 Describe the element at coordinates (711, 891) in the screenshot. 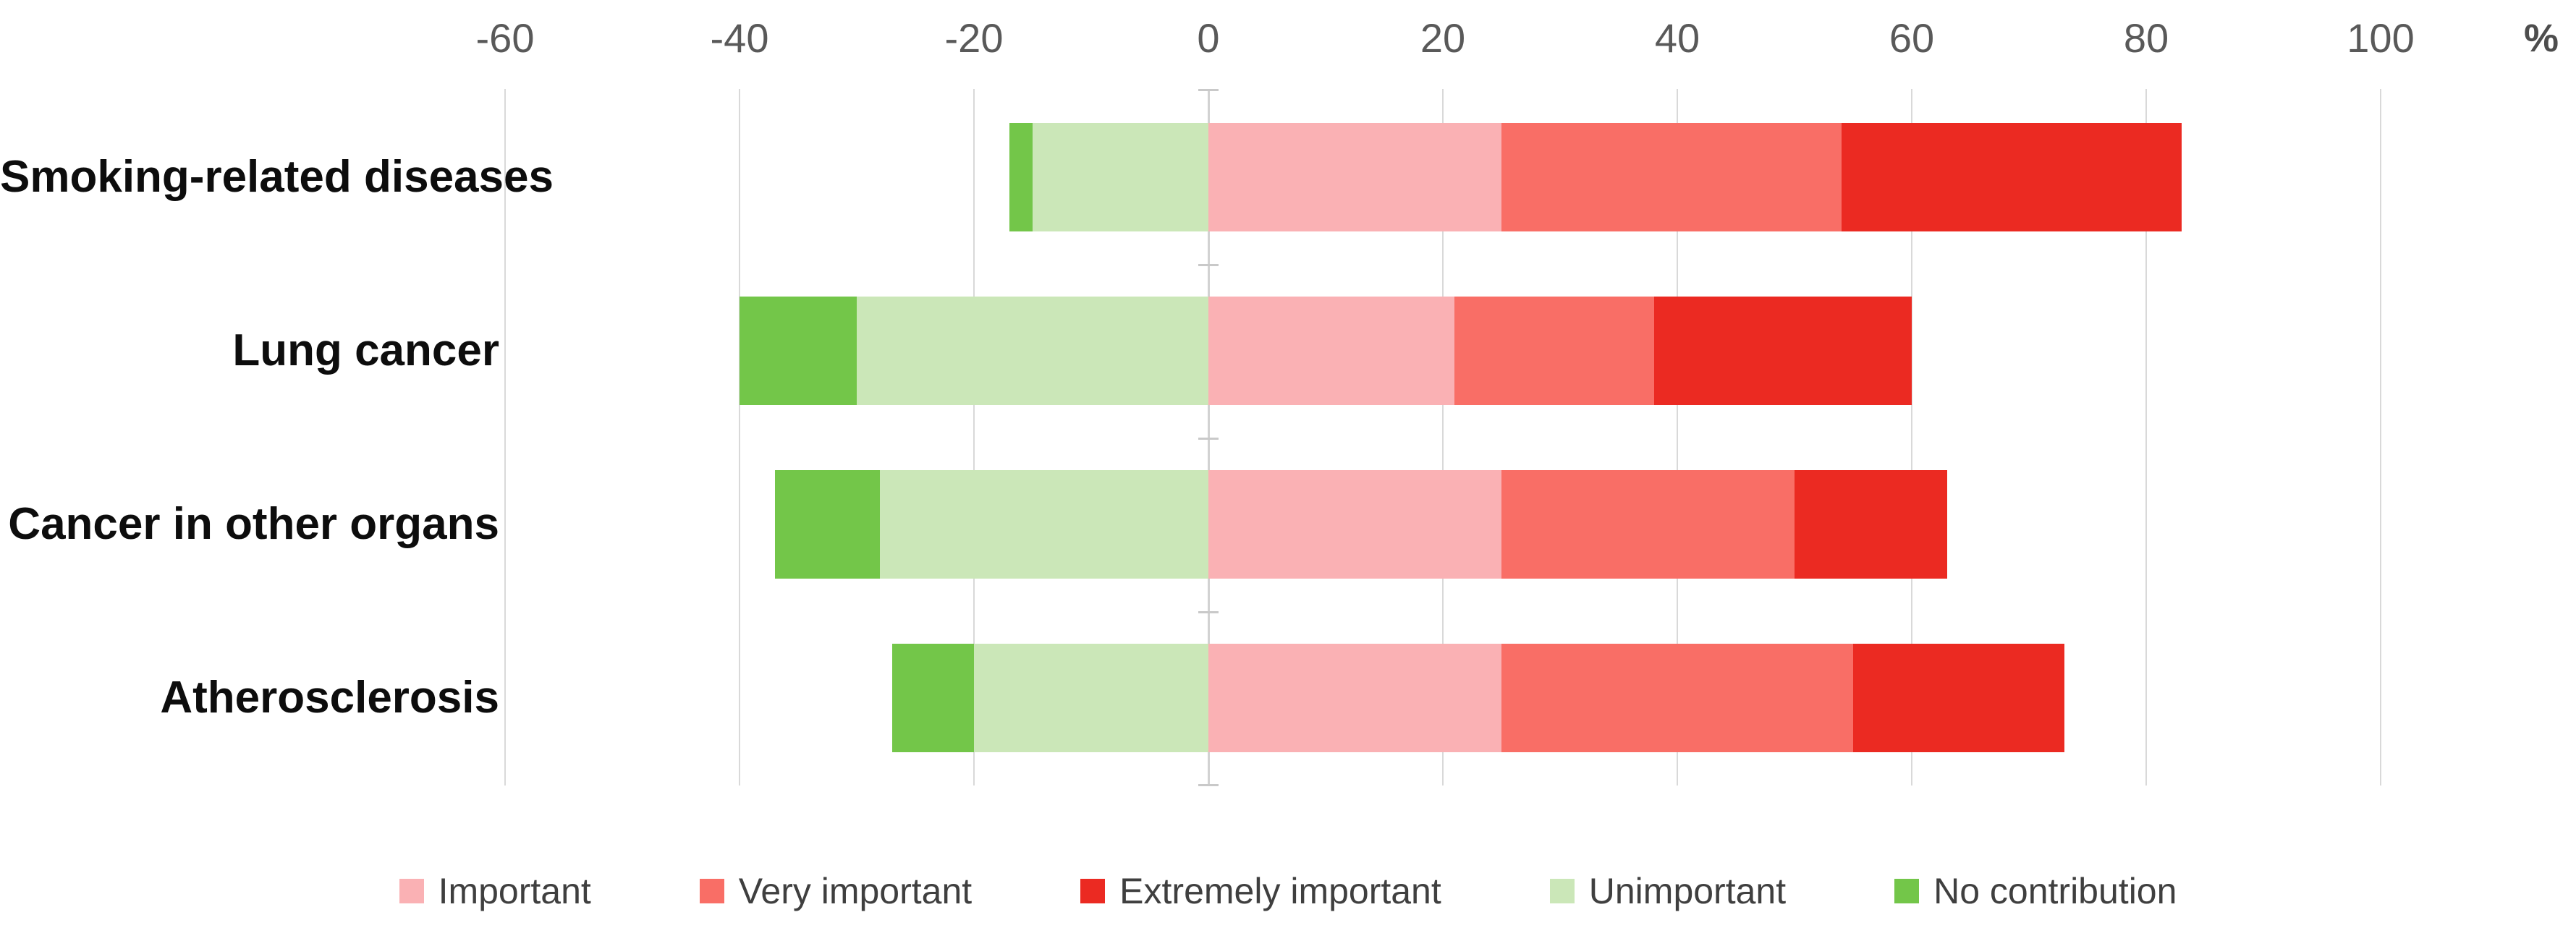

I see `legend-swatch-very-important` at that location.